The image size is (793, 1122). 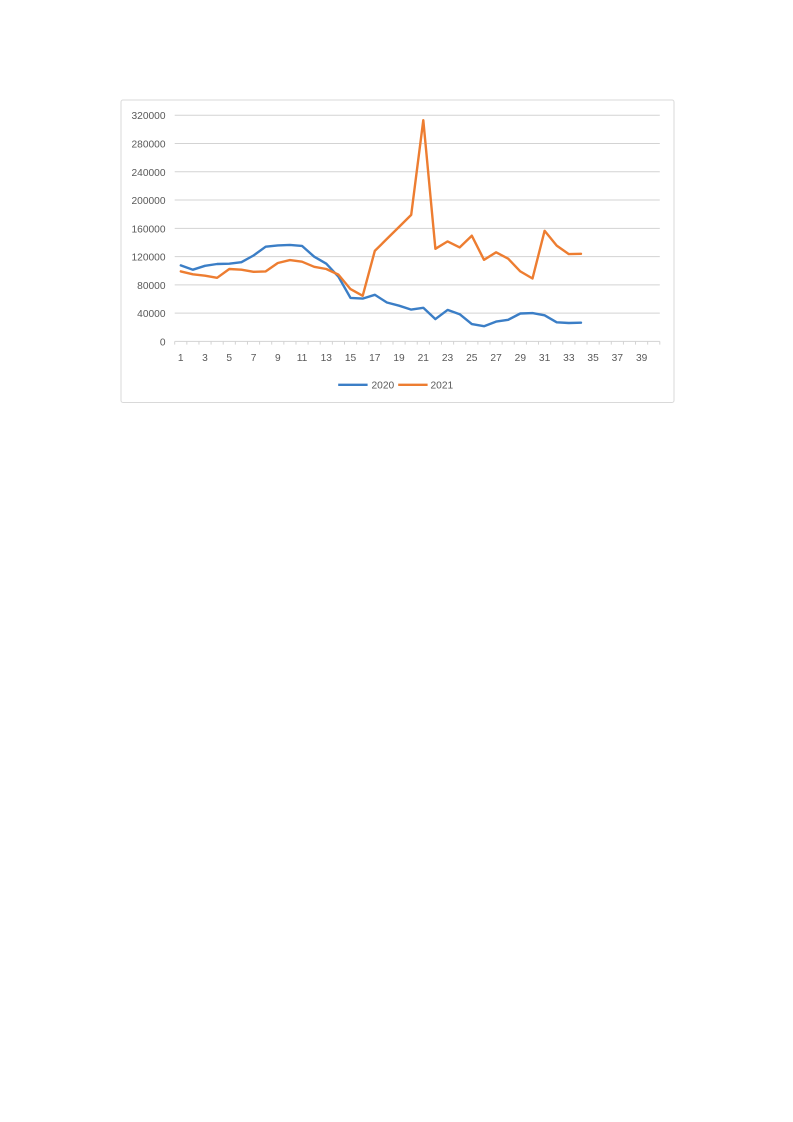 What do you see at coordinates (593, 358) in the screenshot?
I see `svg-text: 35` at bounding box center [593, 358].